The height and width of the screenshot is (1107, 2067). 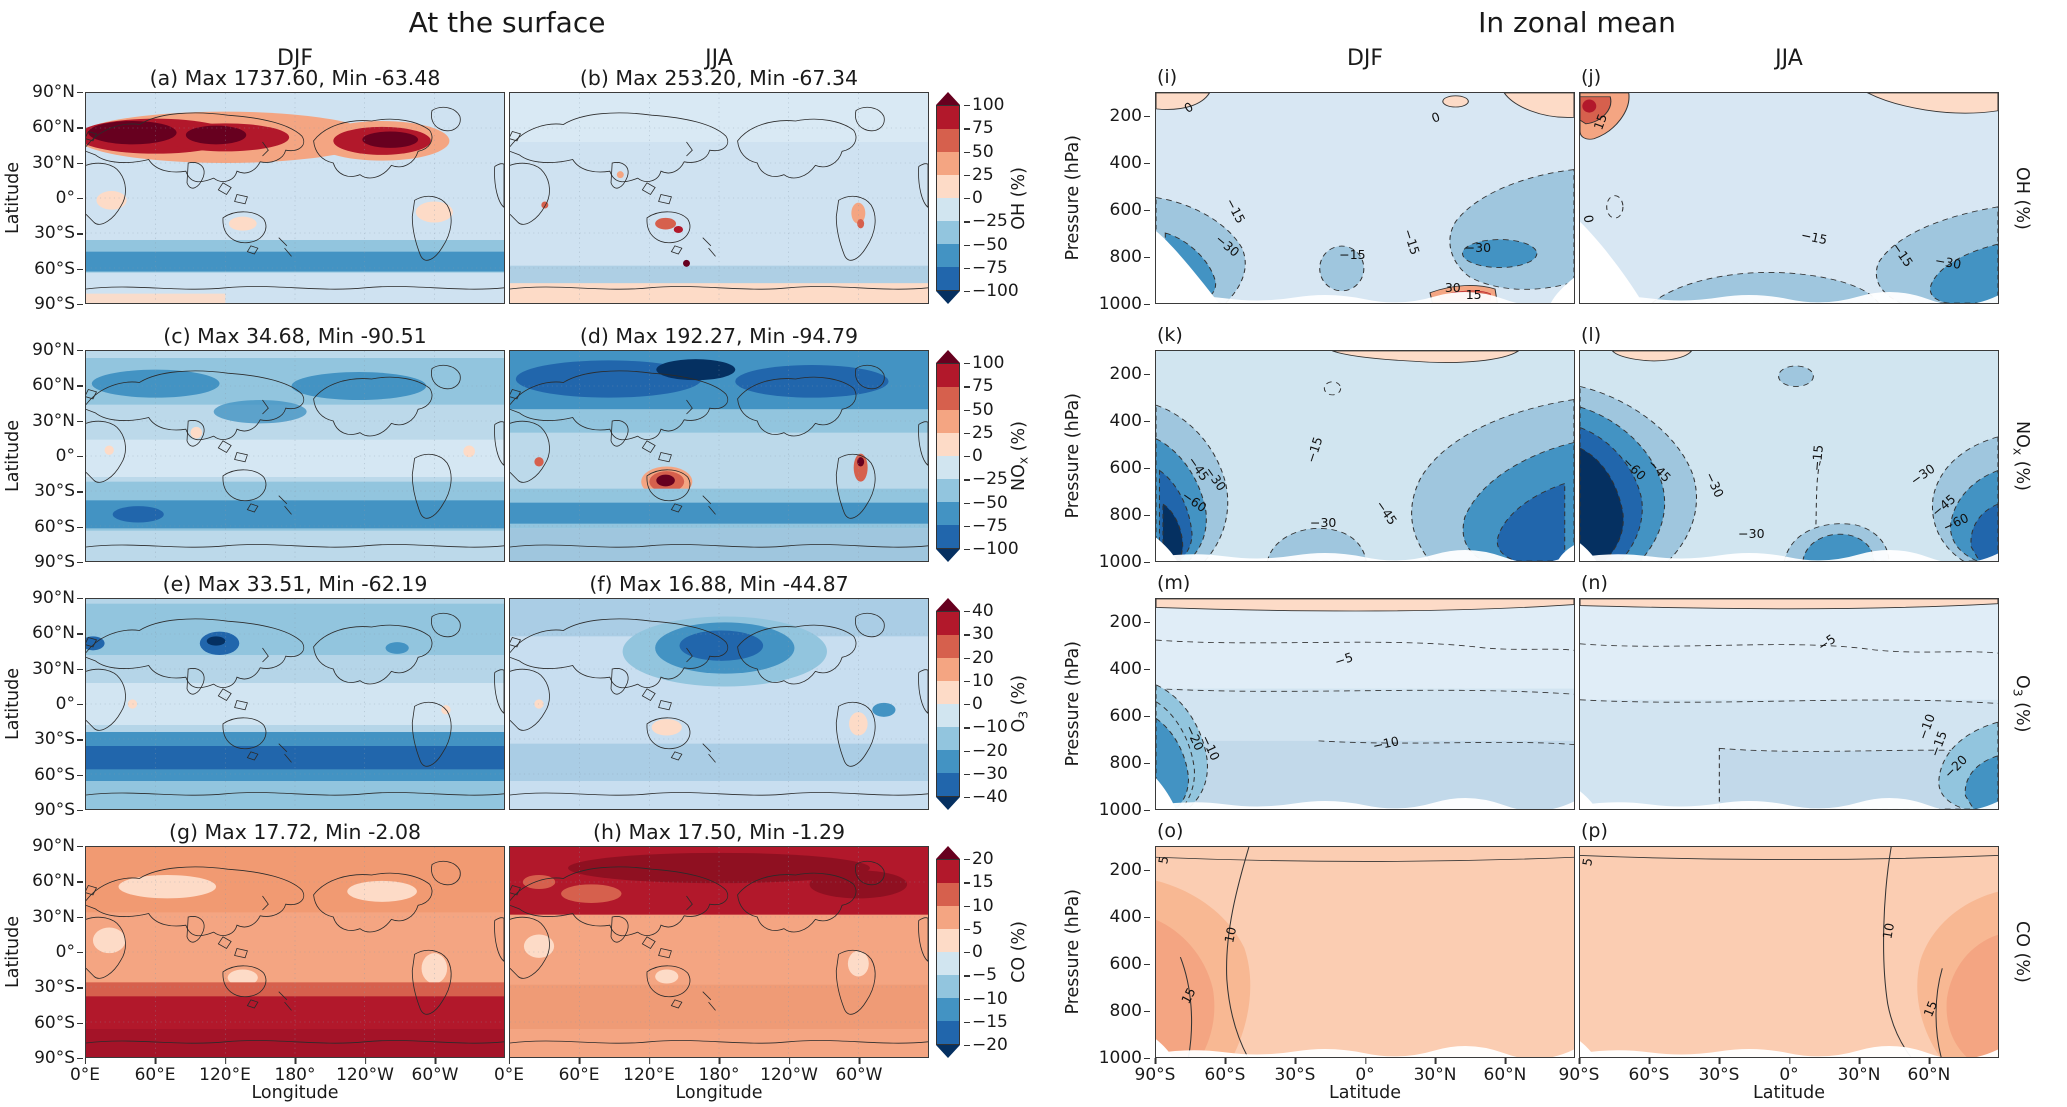 What do you see at coordinates (1130, 762) in the screenshot?
I see `tick-label: 800` at bounding box center [1130, 762].